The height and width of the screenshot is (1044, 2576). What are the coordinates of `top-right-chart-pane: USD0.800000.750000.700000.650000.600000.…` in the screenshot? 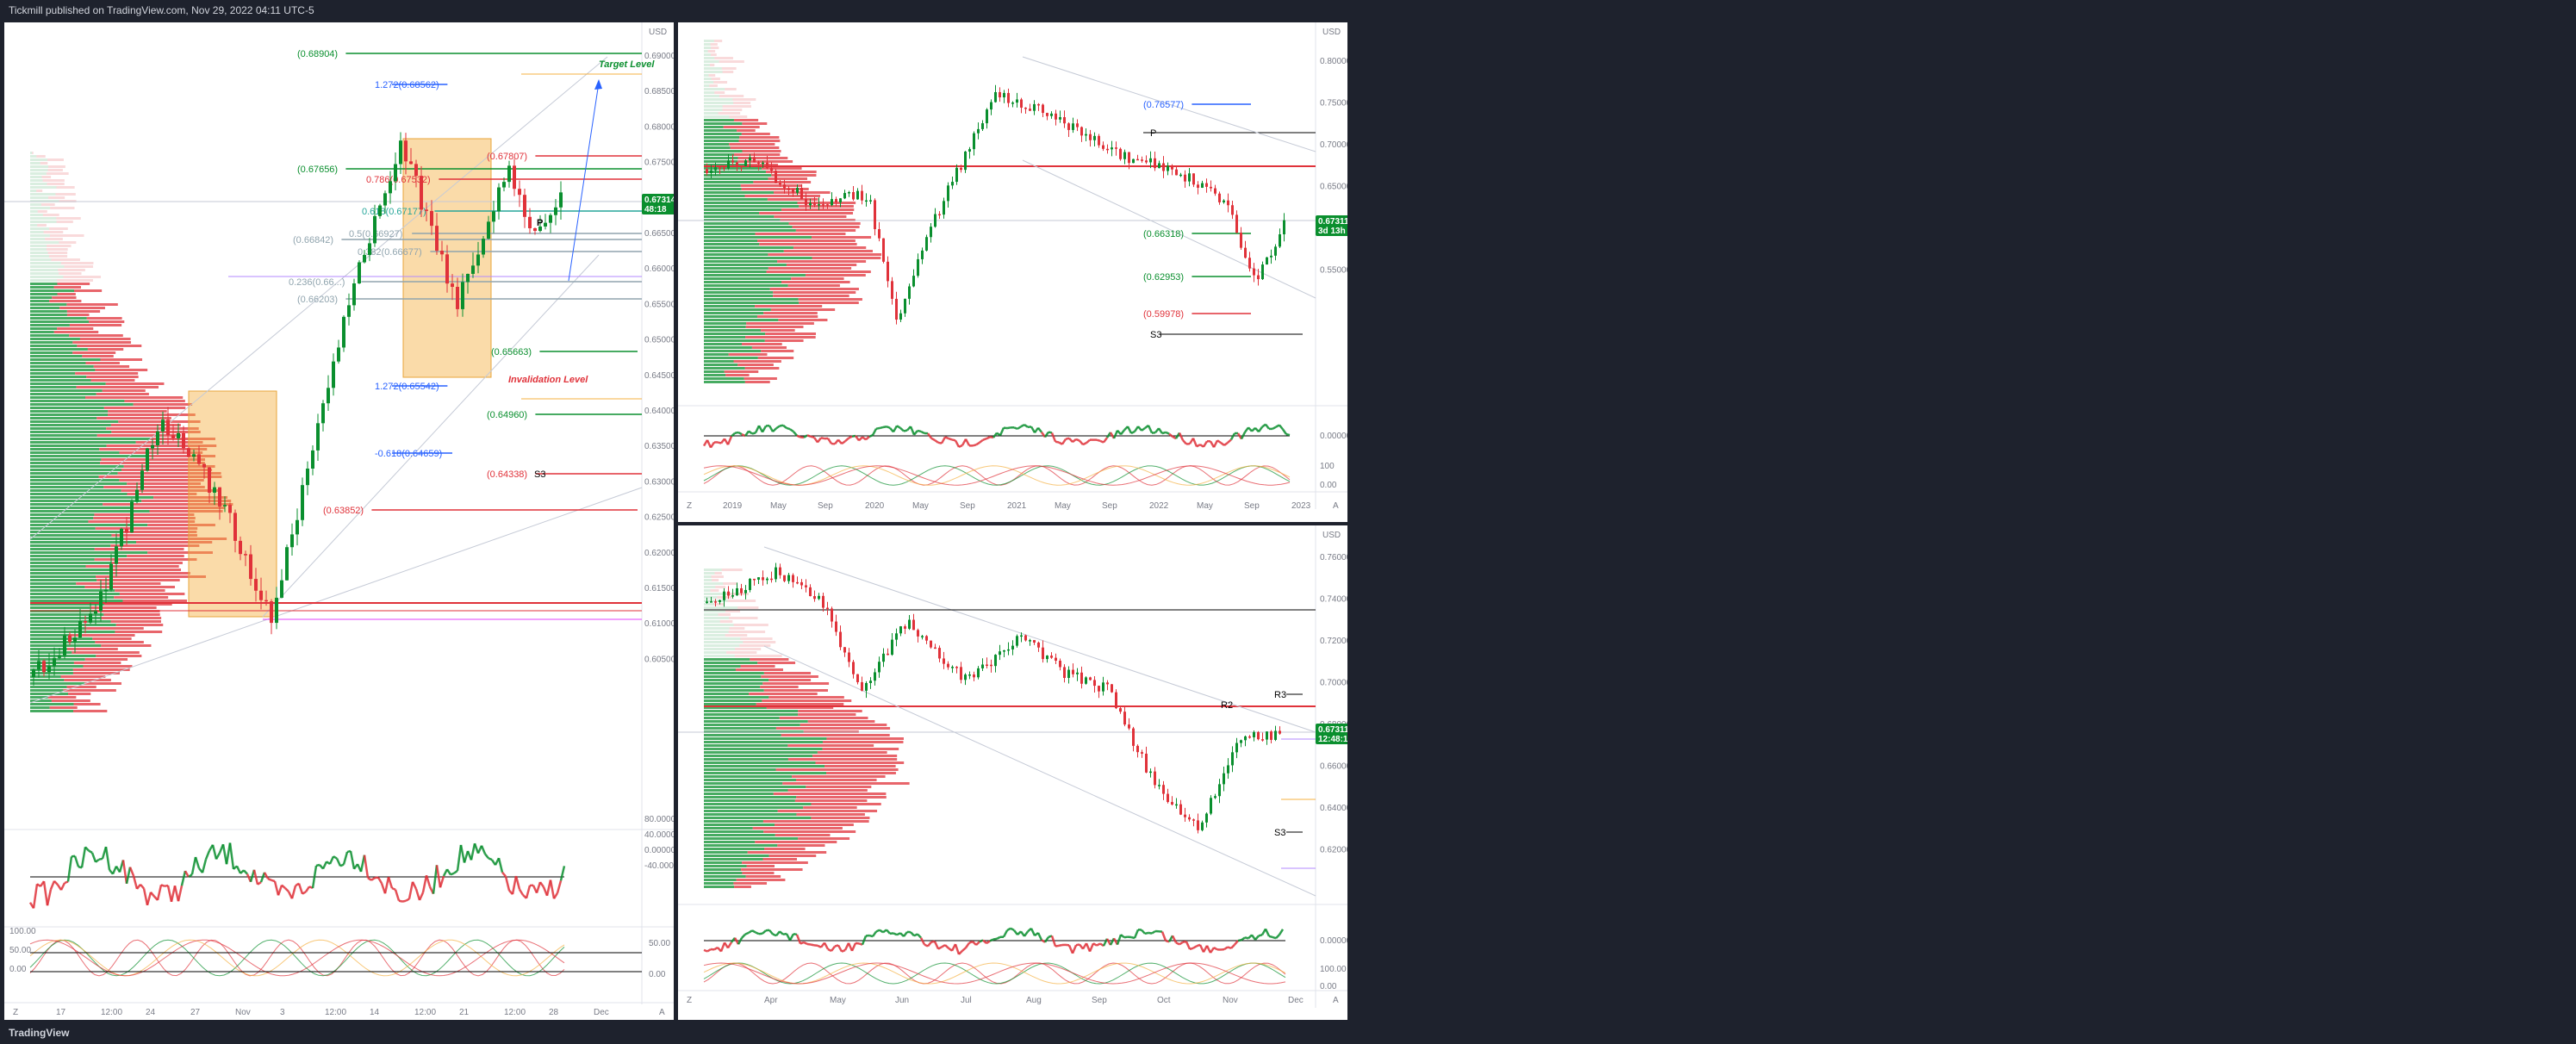 It's located at (1013, 272).